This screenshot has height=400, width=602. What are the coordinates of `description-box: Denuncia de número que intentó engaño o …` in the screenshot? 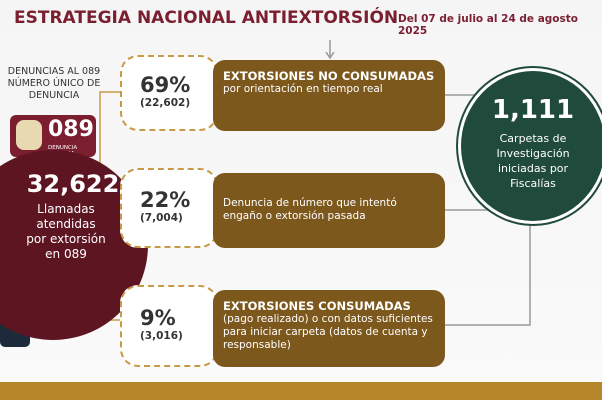 It's located at (329, 210).